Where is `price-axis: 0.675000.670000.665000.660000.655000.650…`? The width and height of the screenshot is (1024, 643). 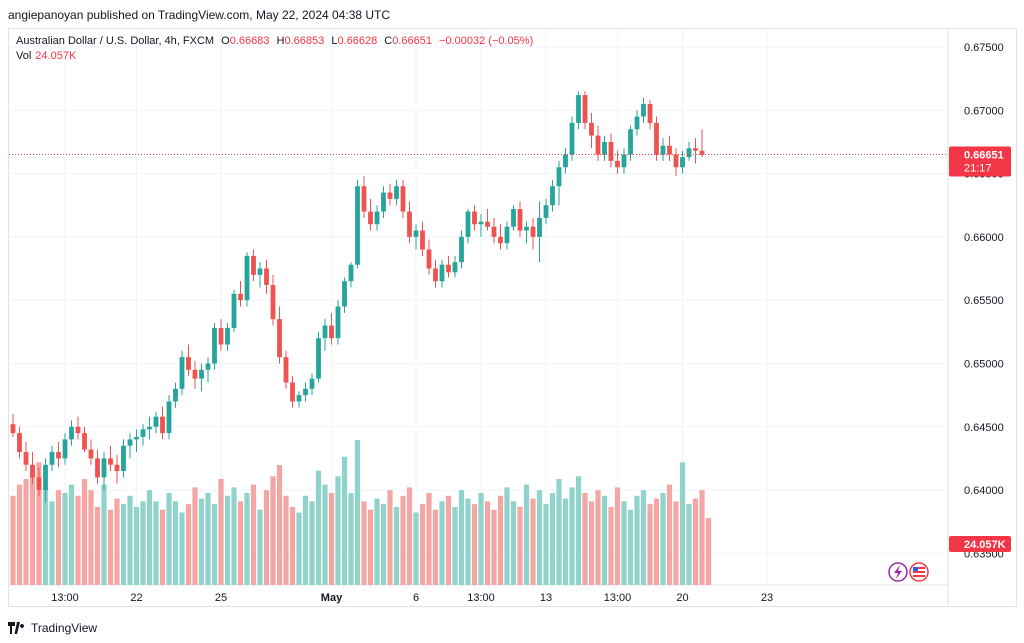
price-axis: 0.675000.670000.665000.660000.655000.650… is located at coordinates (984, 301).